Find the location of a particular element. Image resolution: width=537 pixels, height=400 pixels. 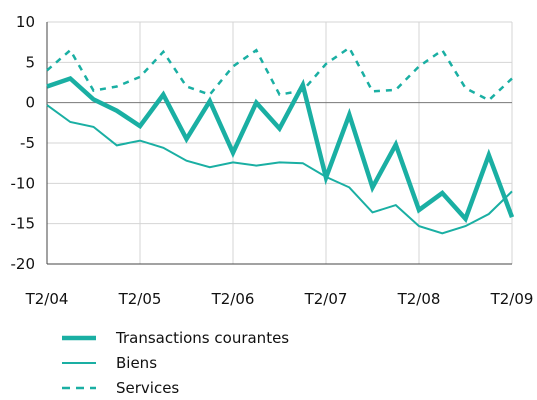

x-tick-label: T2/06 is located at coordinates (233, 299).